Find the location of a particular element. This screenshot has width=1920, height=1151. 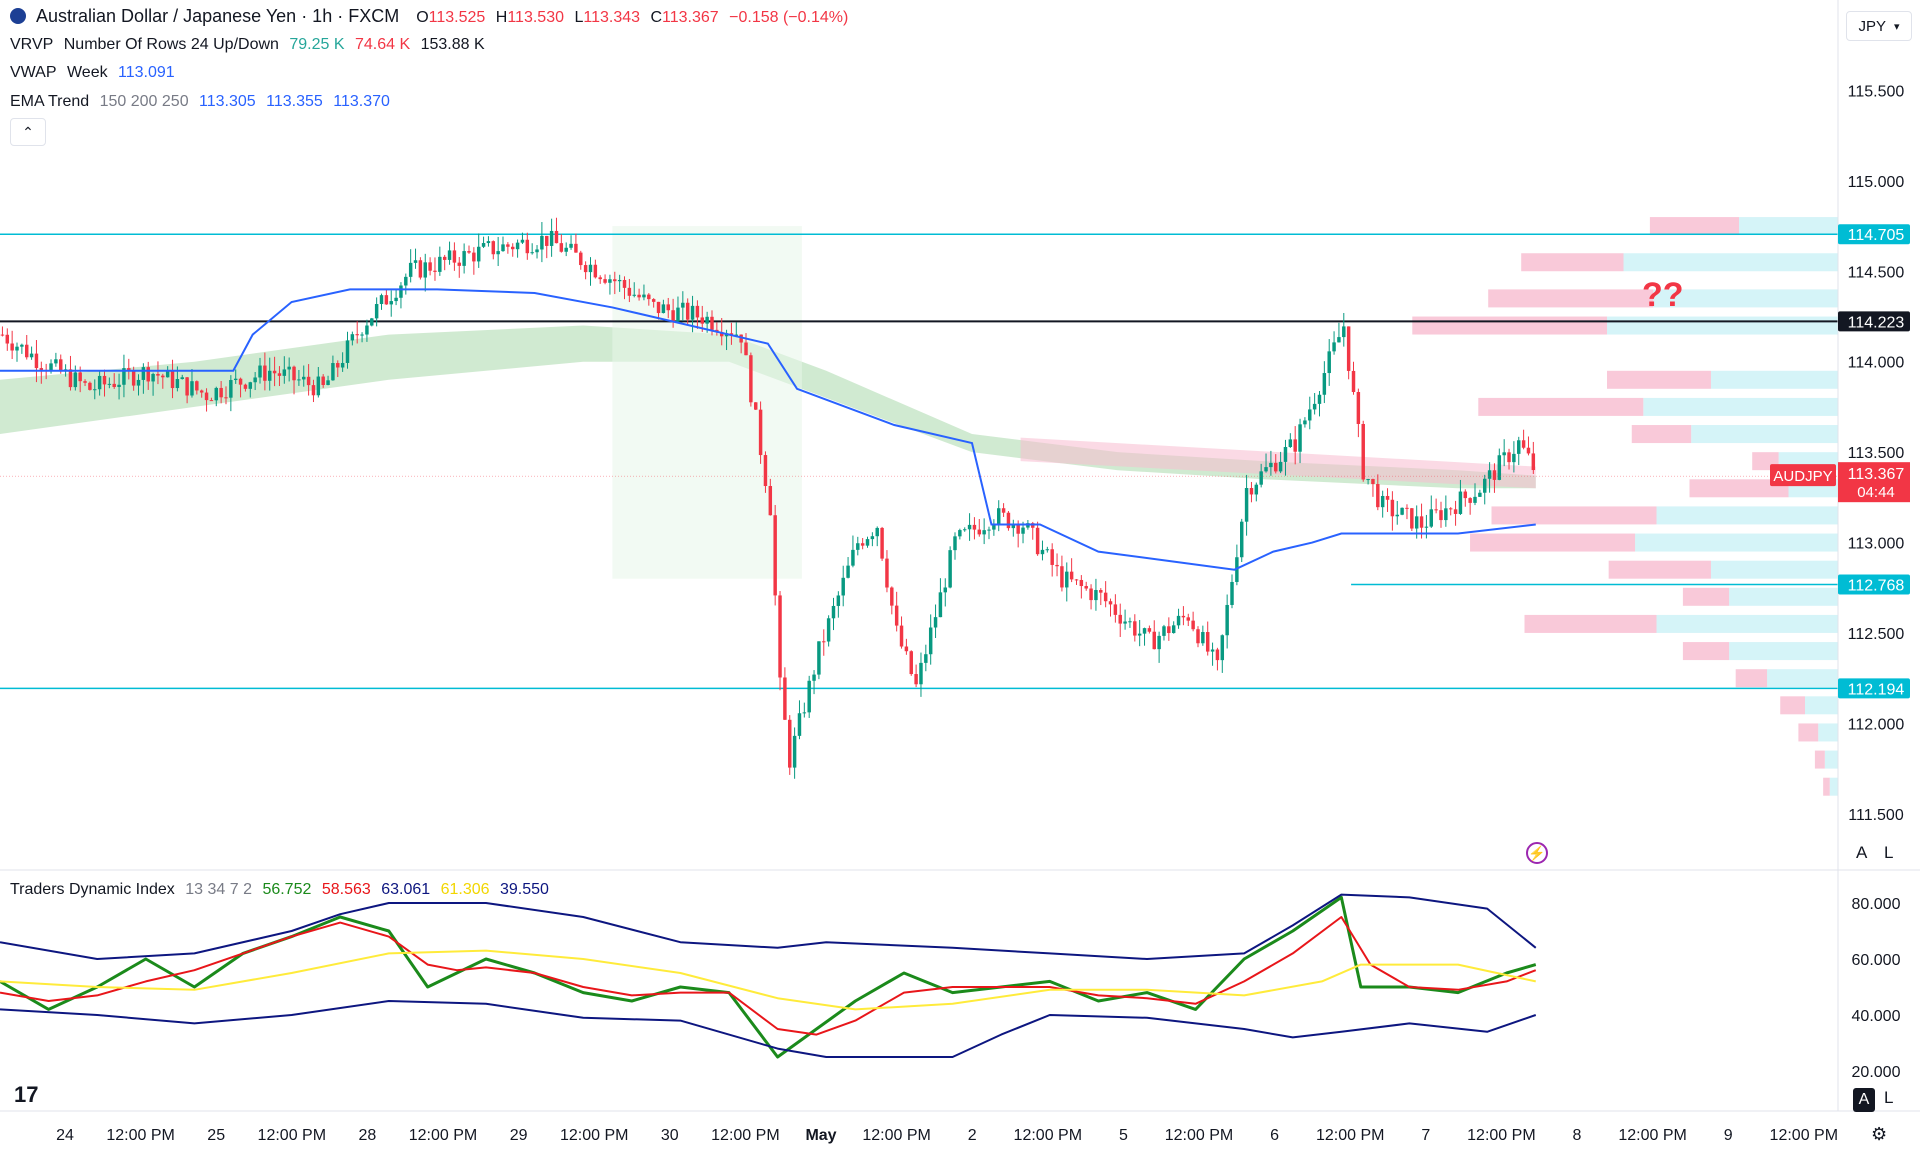

time-tick-label: 25 is located at coordinates (216, 1135).